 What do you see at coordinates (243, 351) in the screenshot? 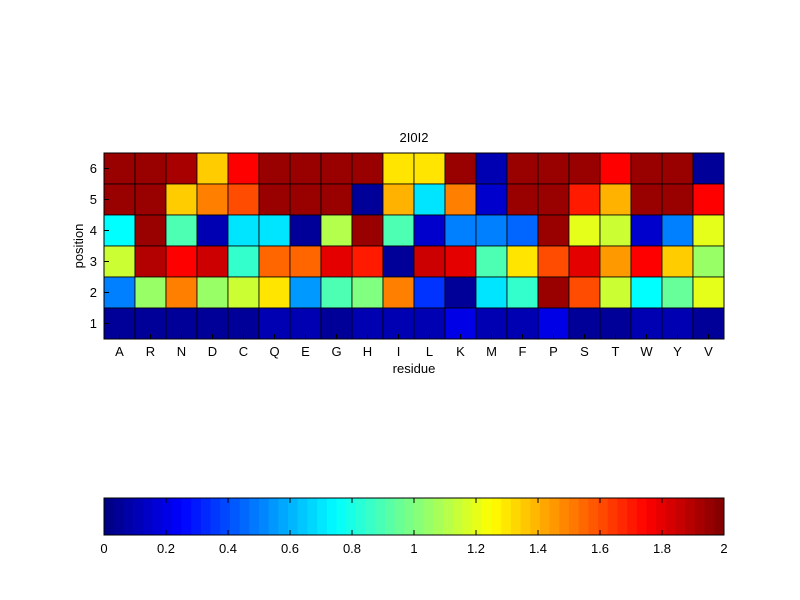
I see `x-tick-label: C` at bounding box center [243, 351].